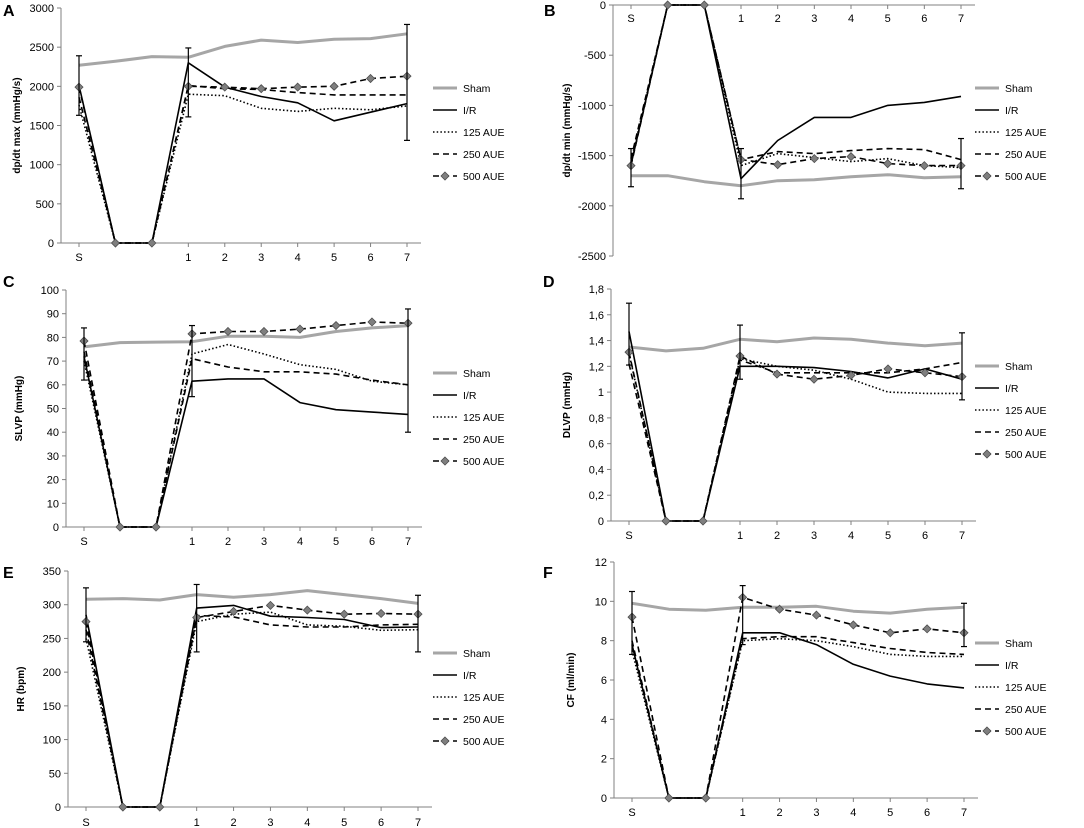  What do you see at coordinates (596, 445) in the screenshot?
I see `y-tick-label: 0,6` at bounding box center [596, 445].